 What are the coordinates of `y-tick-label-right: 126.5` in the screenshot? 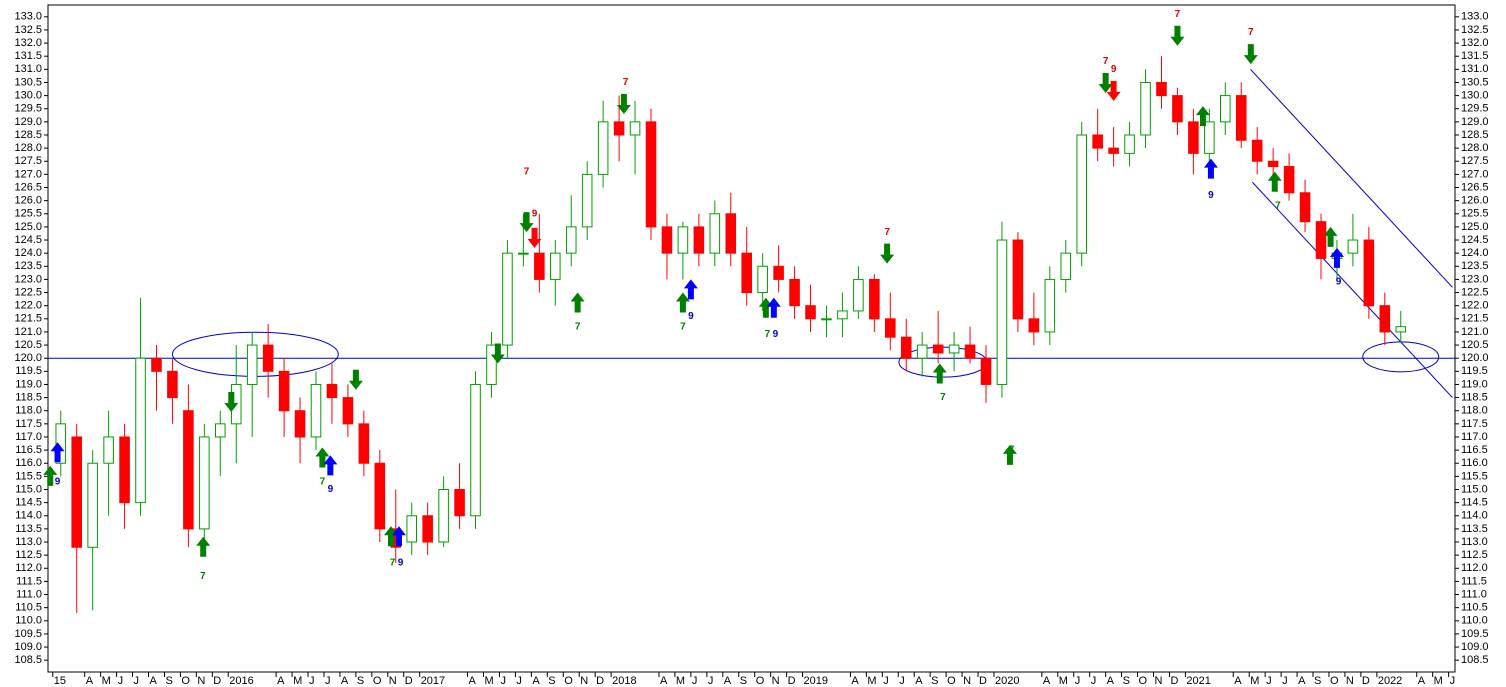 It's located at (1475, 187).